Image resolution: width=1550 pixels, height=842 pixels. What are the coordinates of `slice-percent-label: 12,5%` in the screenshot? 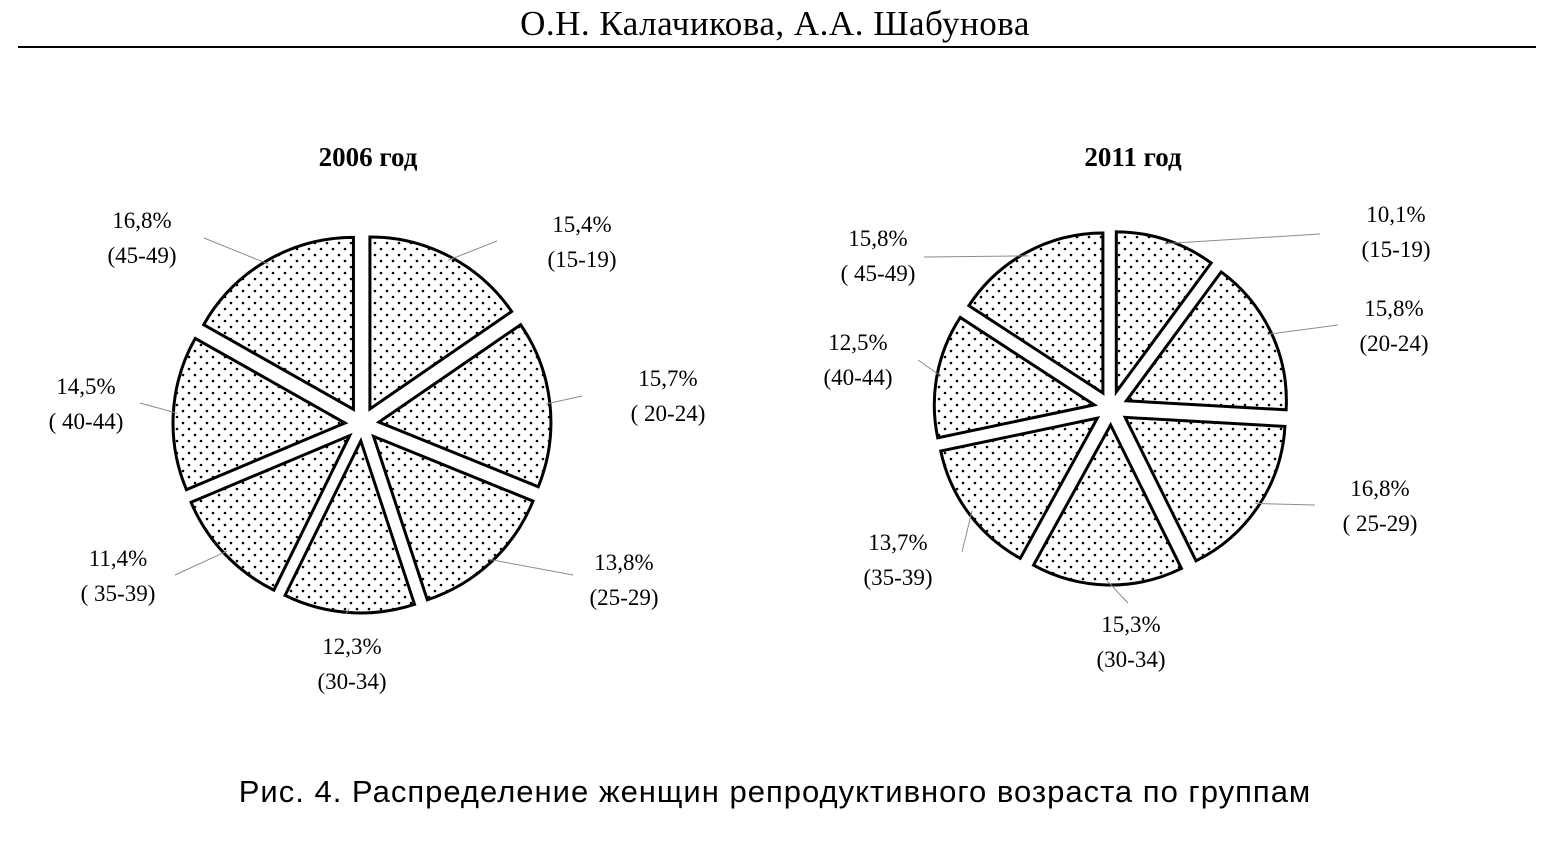 It's located at (857, 342).